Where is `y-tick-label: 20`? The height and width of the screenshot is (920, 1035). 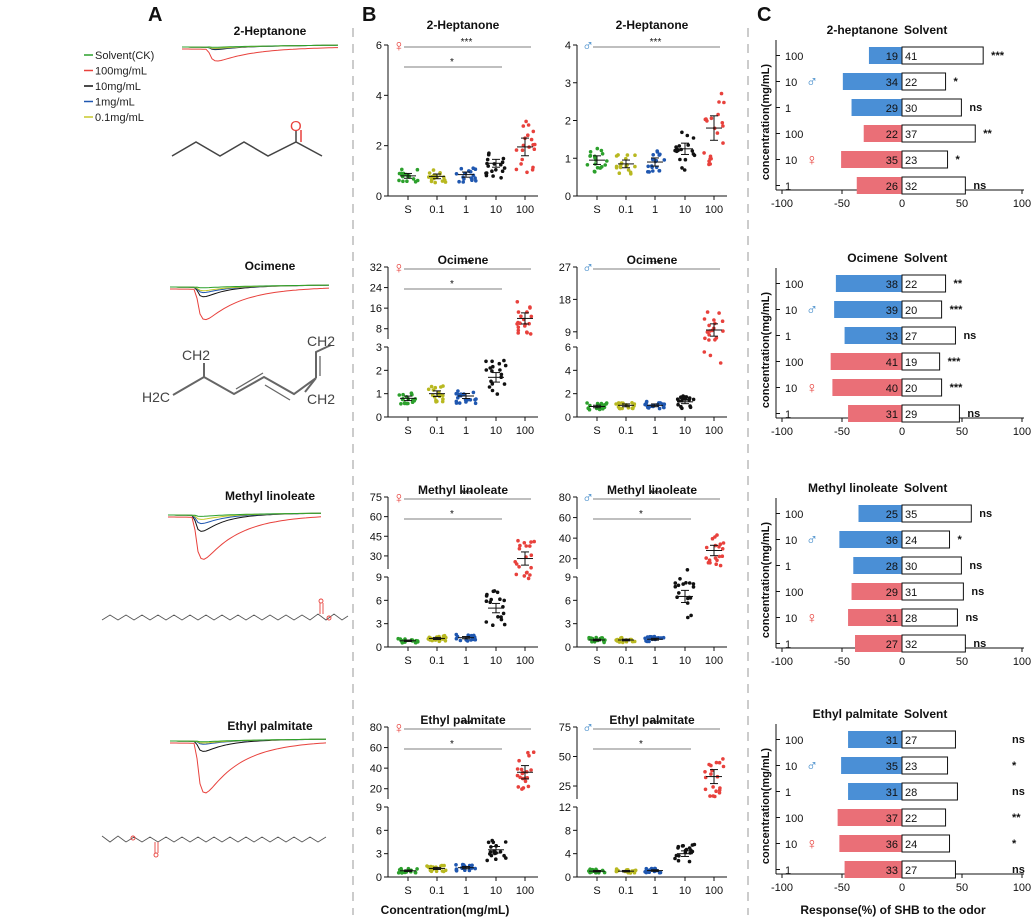
y-tick-label: 20 is located at coordinates (376, 790).